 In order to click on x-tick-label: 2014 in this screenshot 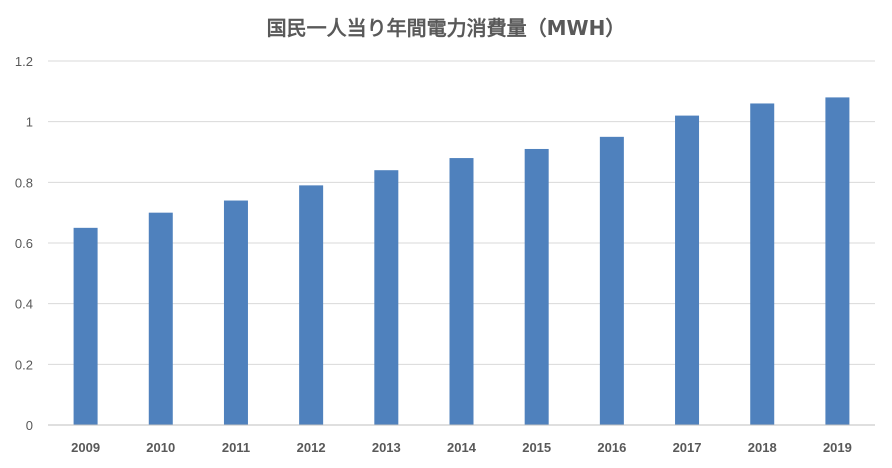, I will do `click(462, 447)`.